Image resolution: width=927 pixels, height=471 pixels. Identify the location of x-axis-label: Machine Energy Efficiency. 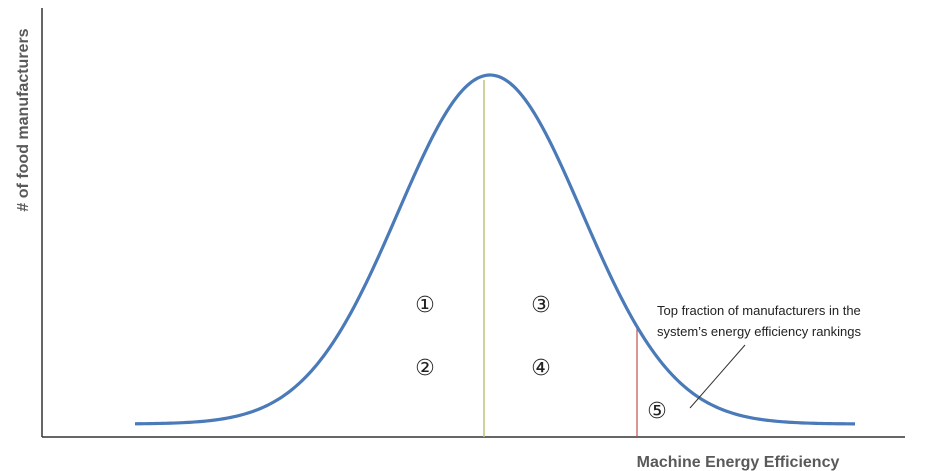
(738, 462).